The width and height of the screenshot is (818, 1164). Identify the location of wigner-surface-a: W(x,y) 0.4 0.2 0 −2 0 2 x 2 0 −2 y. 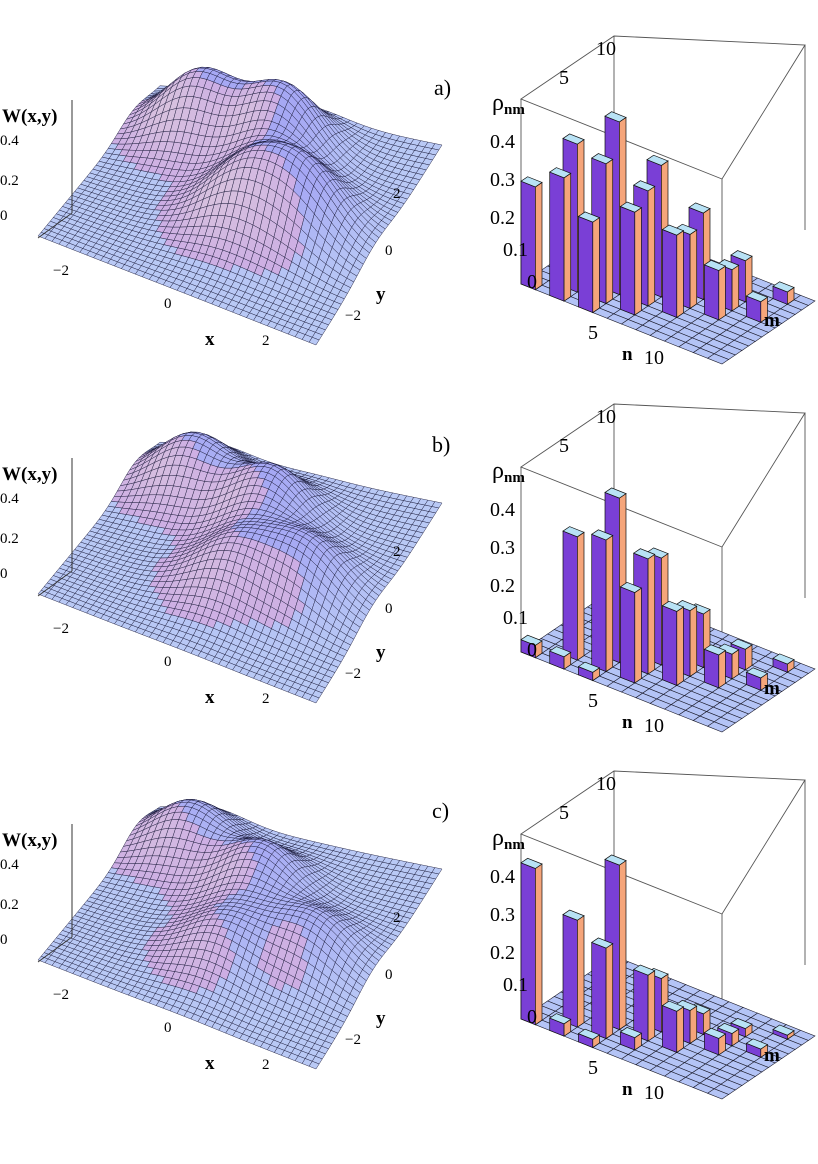
(221, 208).